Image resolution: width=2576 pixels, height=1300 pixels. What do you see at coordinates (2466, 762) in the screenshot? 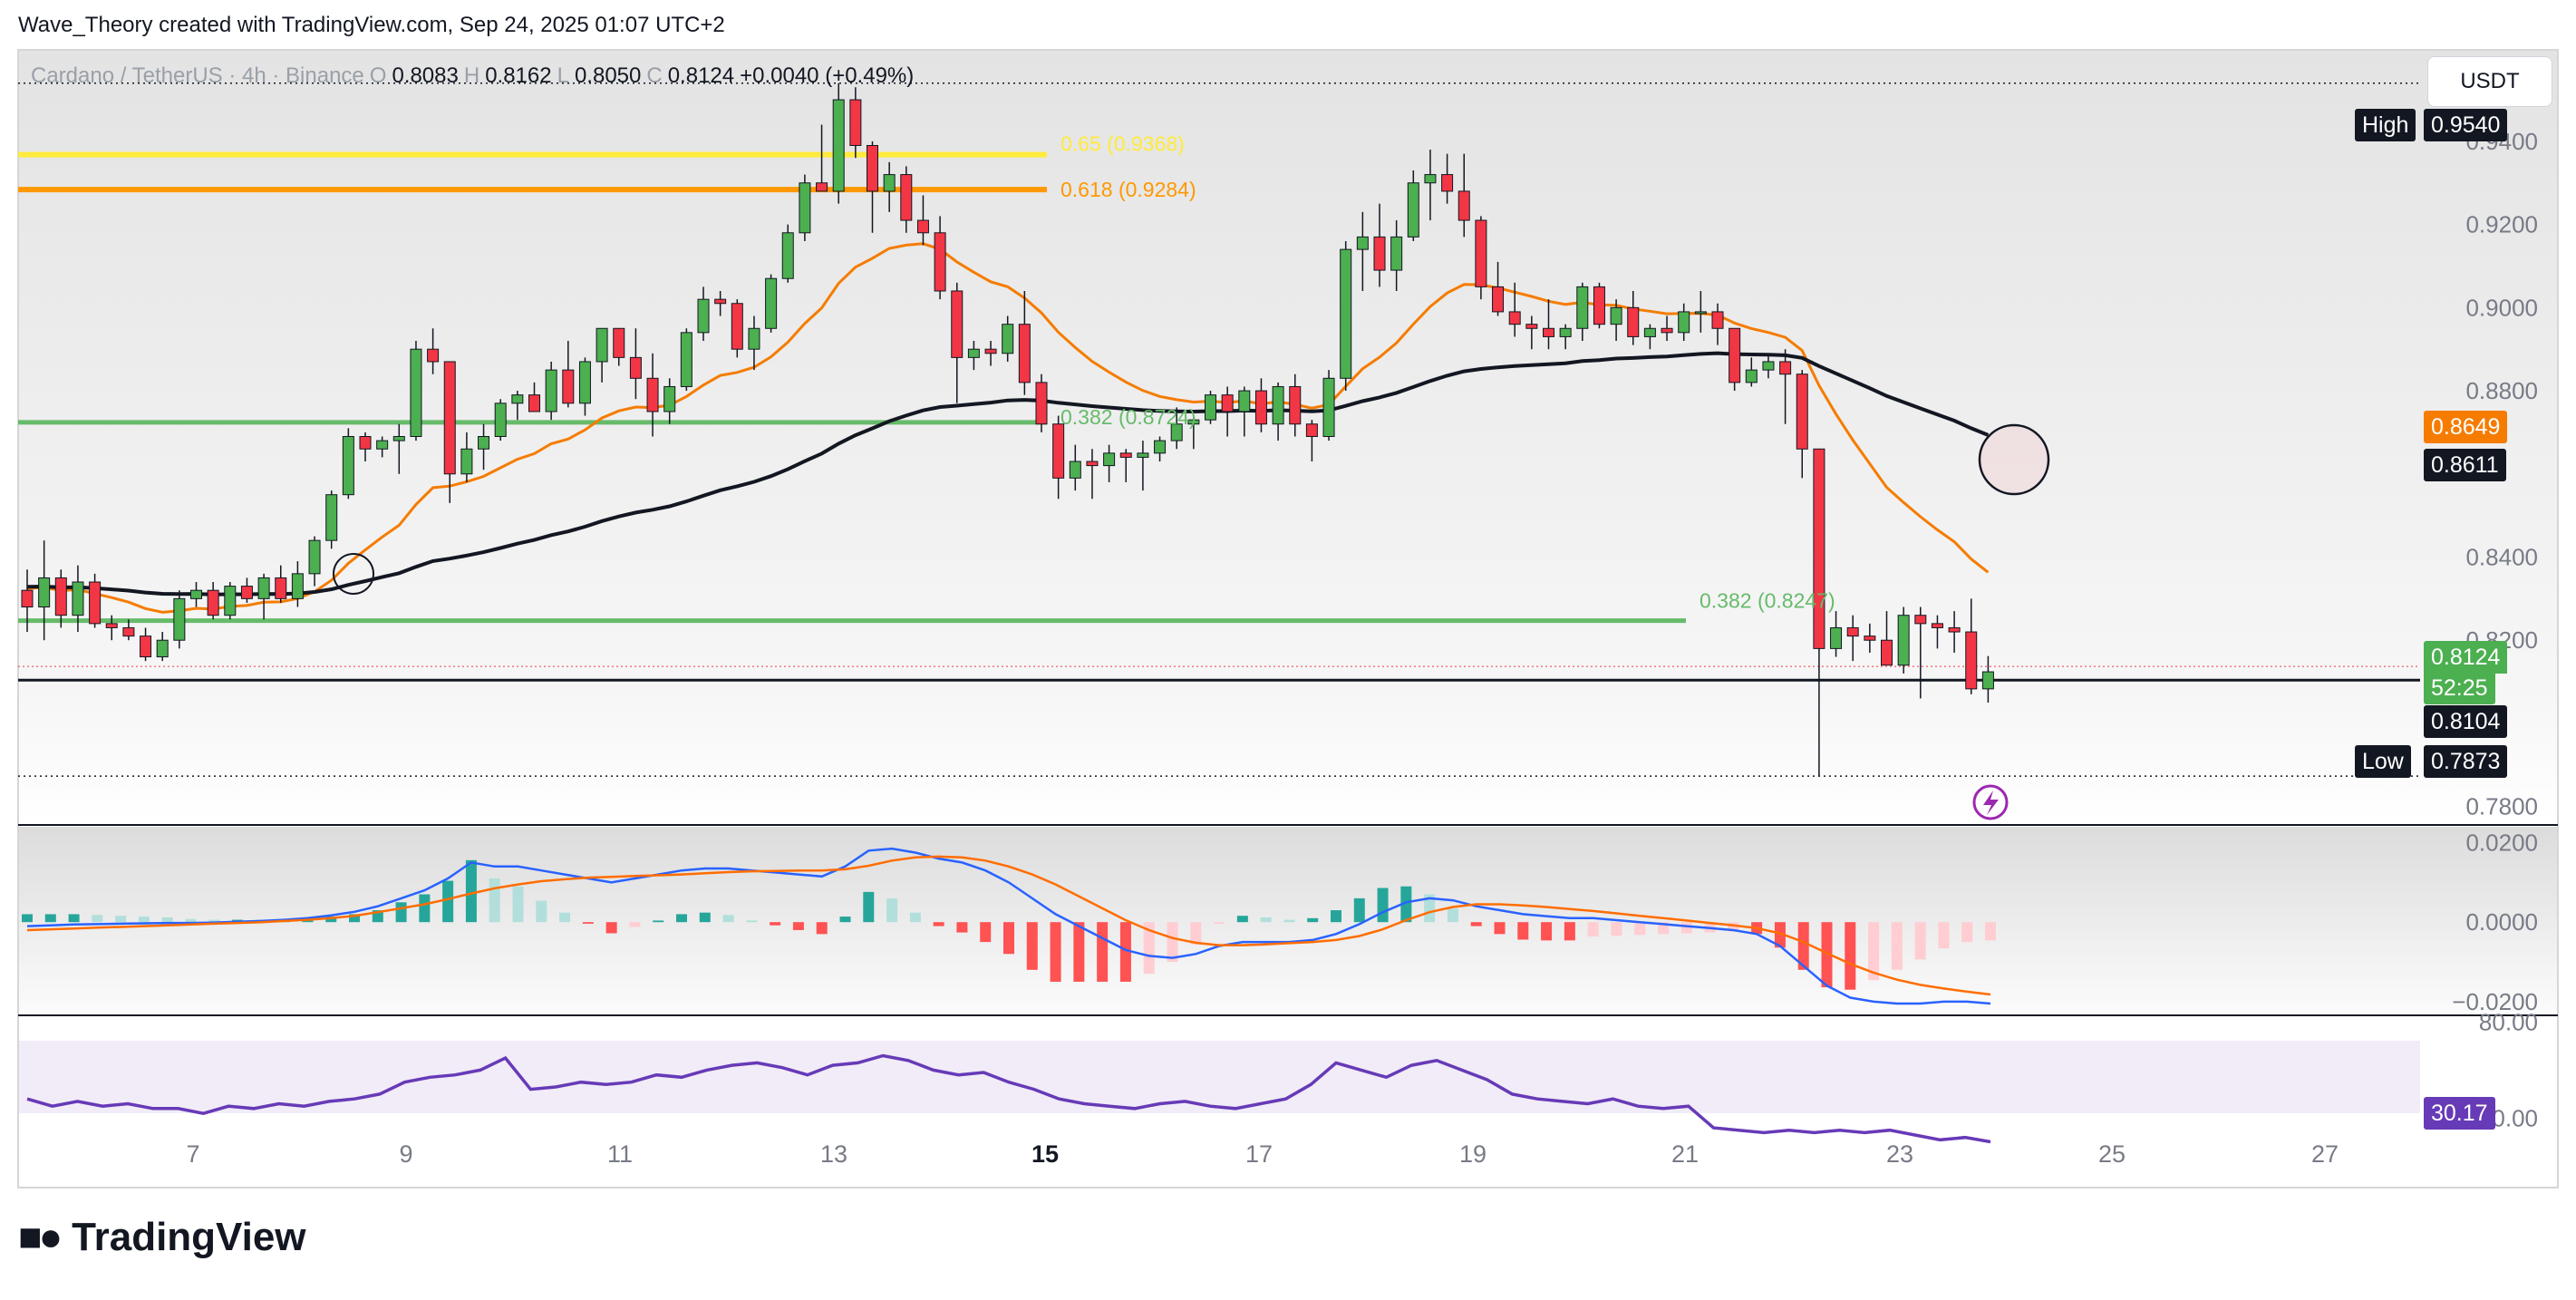
I see `low-tag-value: 0.7873` at bounding box center [2466, 762].